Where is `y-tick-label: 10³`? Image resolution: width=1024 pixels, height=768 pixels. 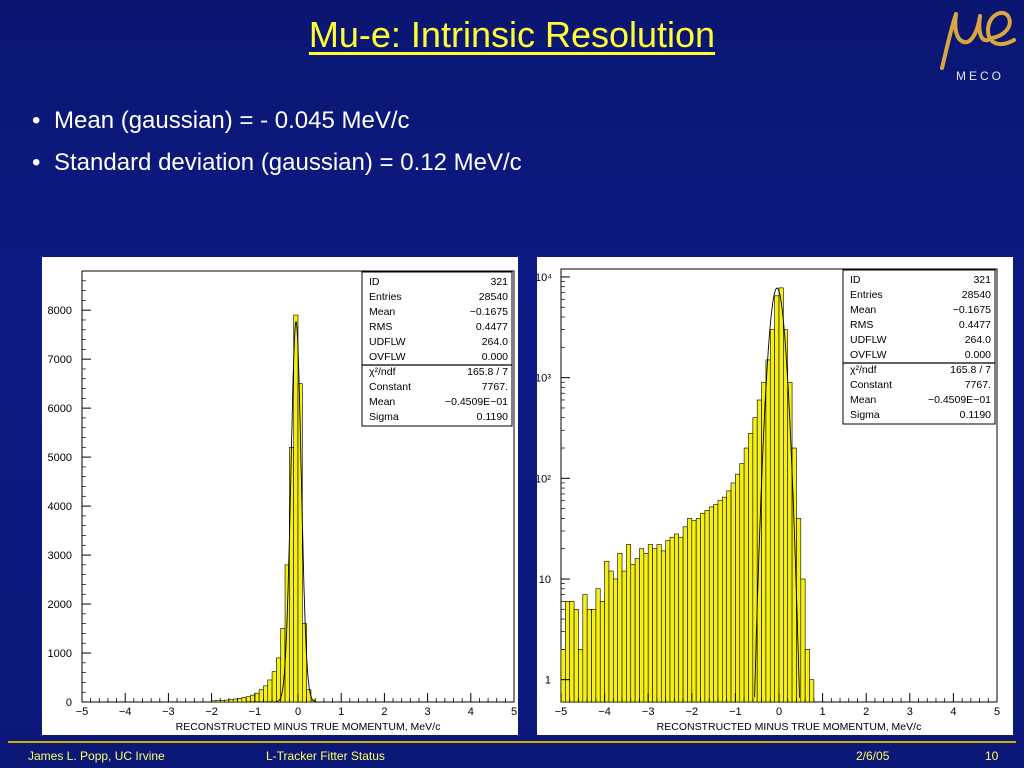 y-tick-label: 10³ is located at coordinates (544, 379).